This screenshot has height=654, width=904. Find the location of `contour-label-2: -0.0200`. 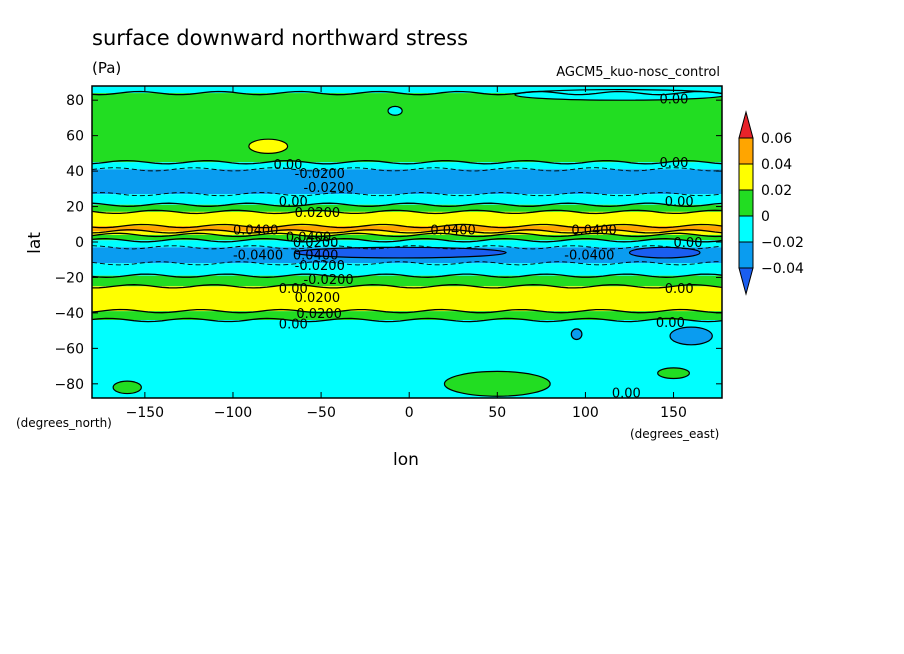

contour-label-2: -0.0200 is located at coordinates (320, 174).